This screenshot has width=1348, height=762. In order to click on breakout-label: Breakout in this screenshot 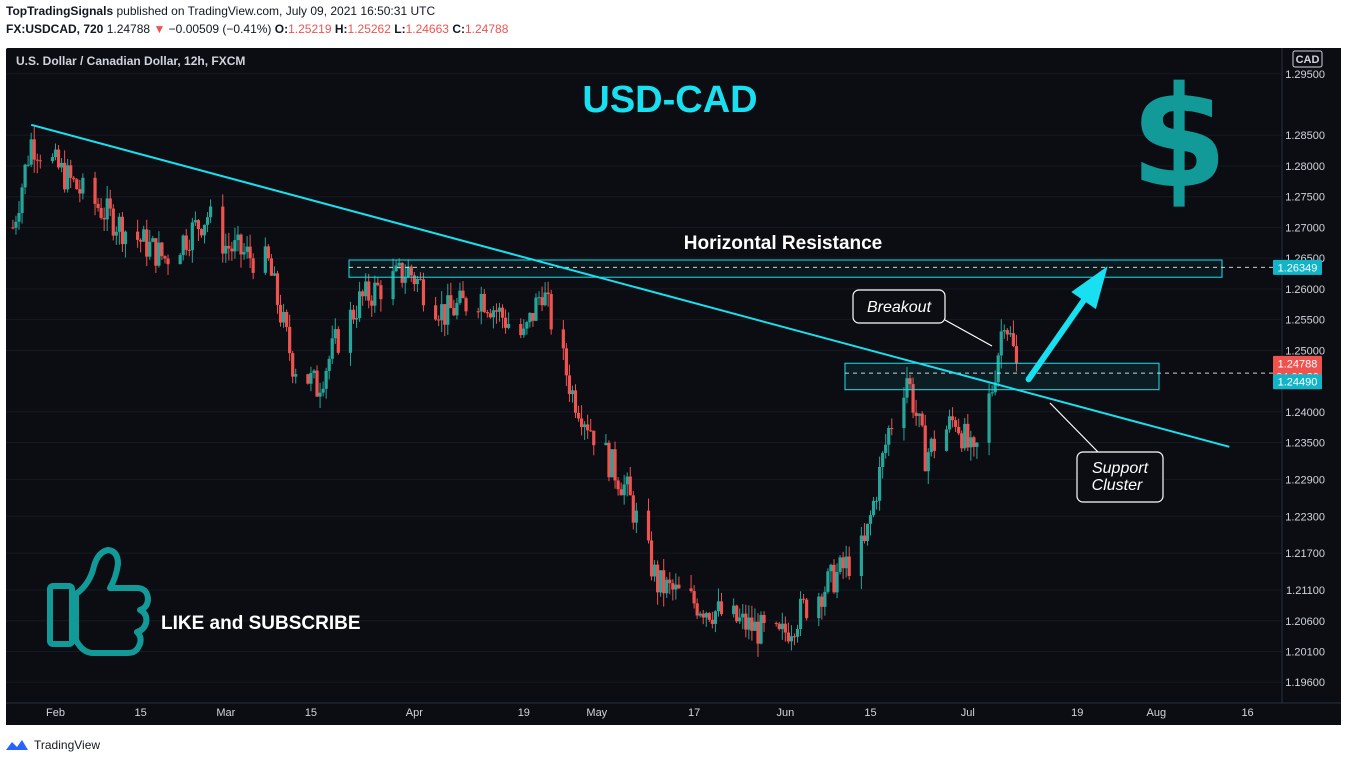, I will do `click(899, 307)`.